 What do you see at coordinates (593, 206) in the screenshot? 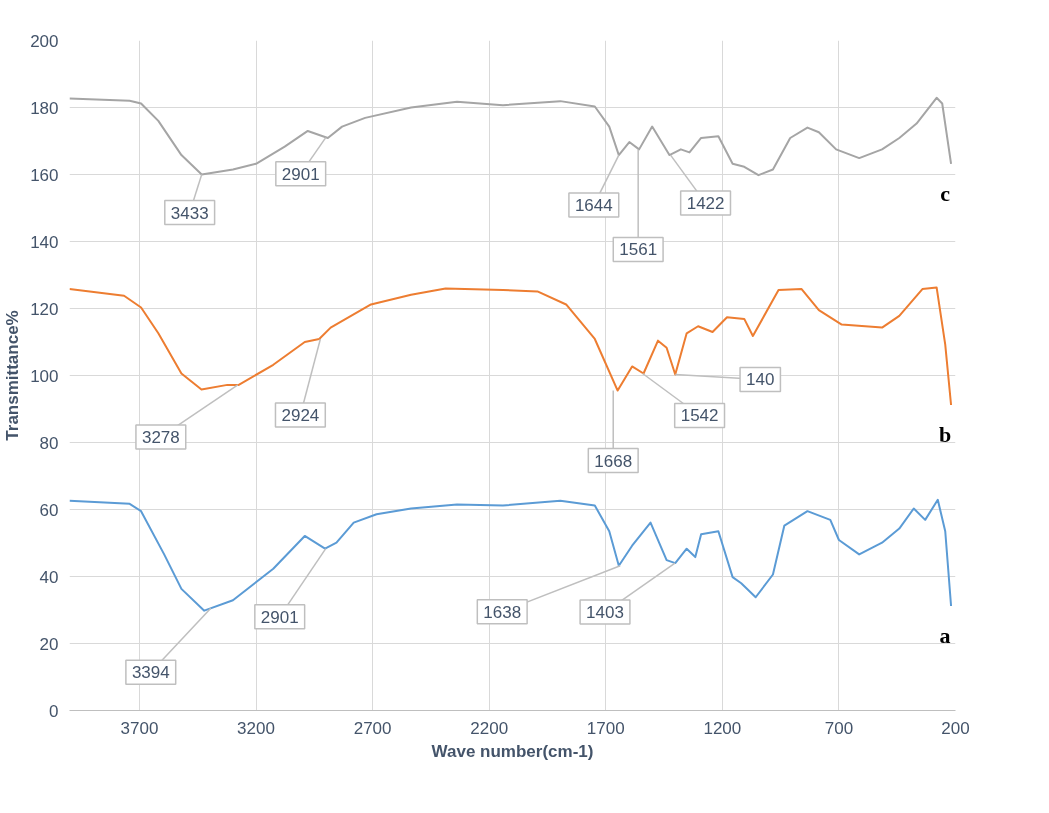
I see `annotation: 1644` at bounding box center [593, 206].